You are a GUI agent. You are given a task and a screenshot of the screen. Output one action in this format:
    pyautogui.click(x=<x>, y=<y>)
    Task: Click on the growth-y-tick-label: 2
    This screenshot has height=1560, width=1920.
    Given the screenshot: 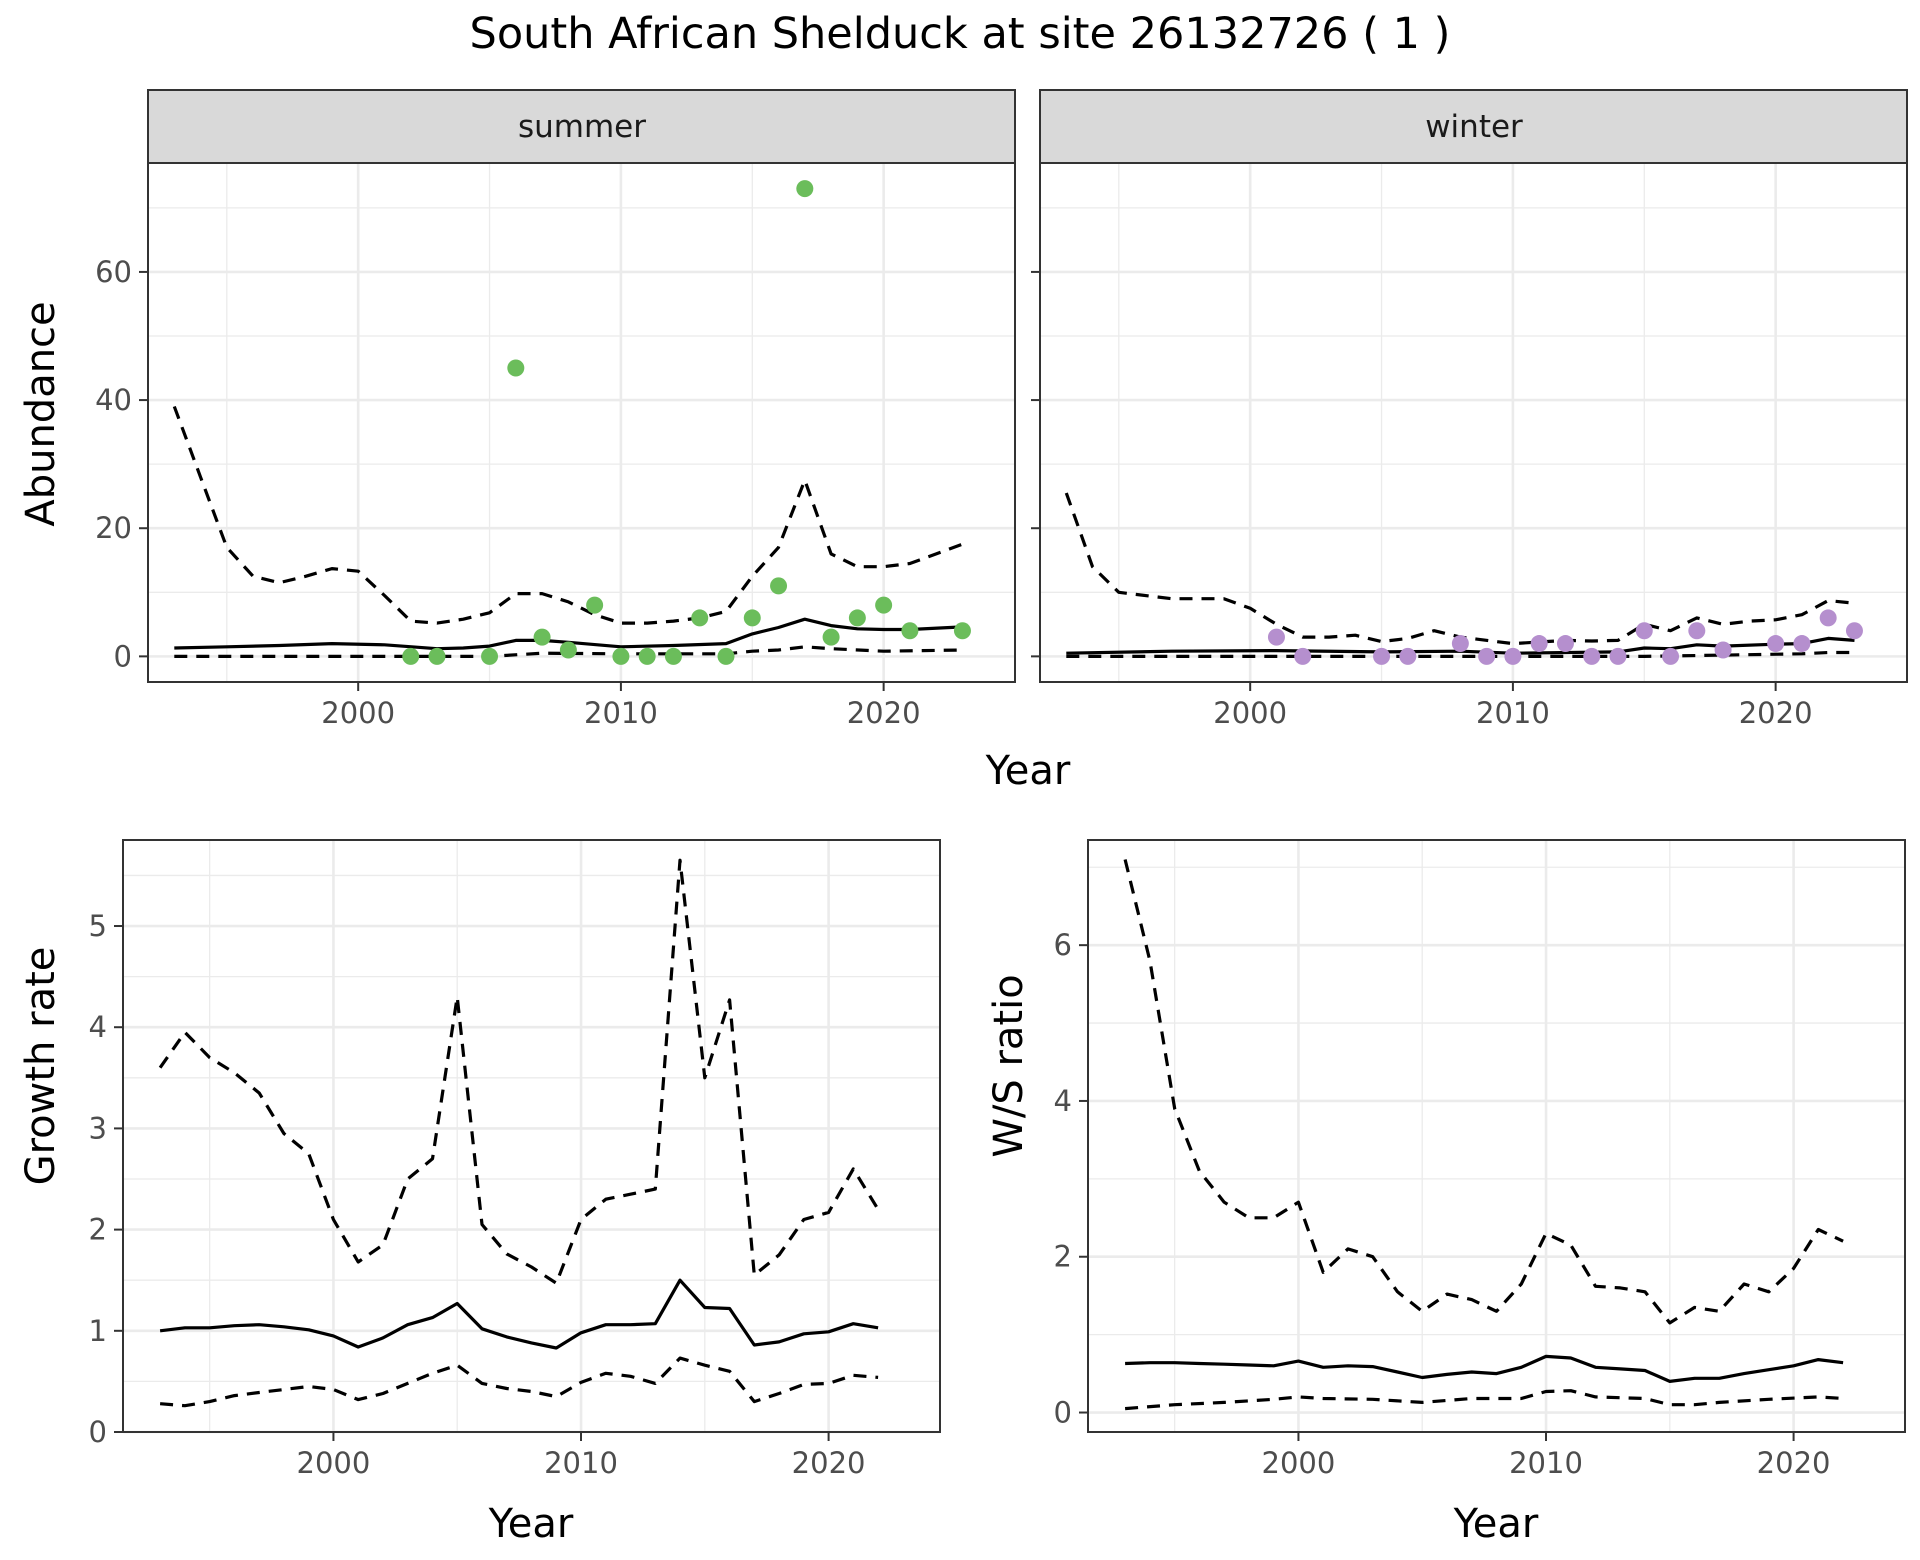 What is the action you would take?
    pyautogui.click(x=98, y=1230)
    